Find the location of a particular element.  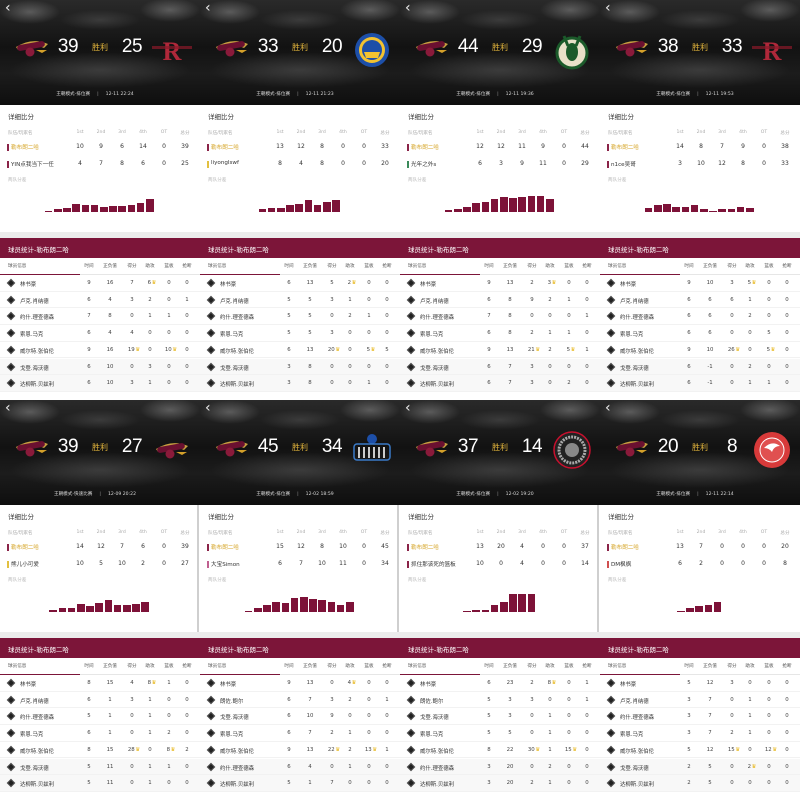

player-row: 卢克.肖纳德 6 1 3 1 0 0 is located at coordinates (100, 700).